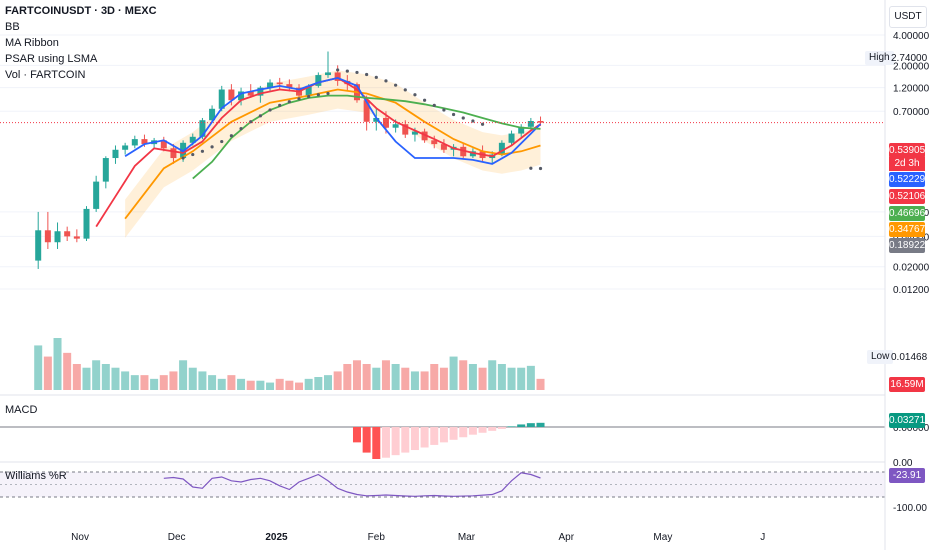 The height and width of the screenshot is (550, 932). What do you see at coordinates (36, 476) in the screenshot?
I see `williams-title: Williams %R` at bounding box center [36, 476].